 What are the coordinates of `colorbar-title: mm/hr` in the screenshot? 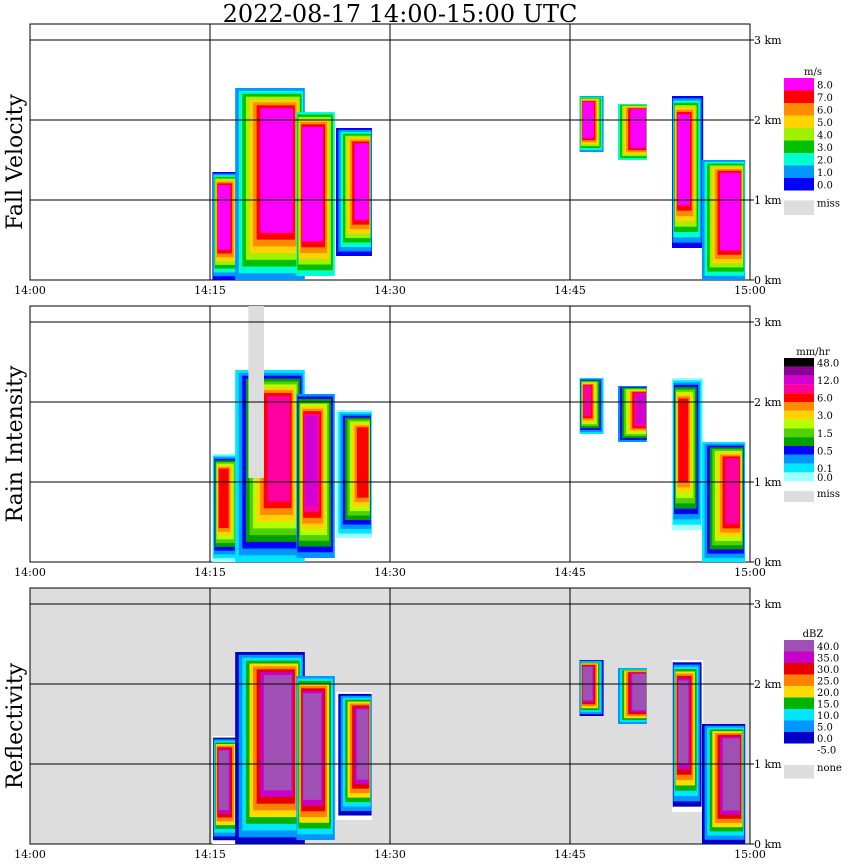 It's located at (813, 352).